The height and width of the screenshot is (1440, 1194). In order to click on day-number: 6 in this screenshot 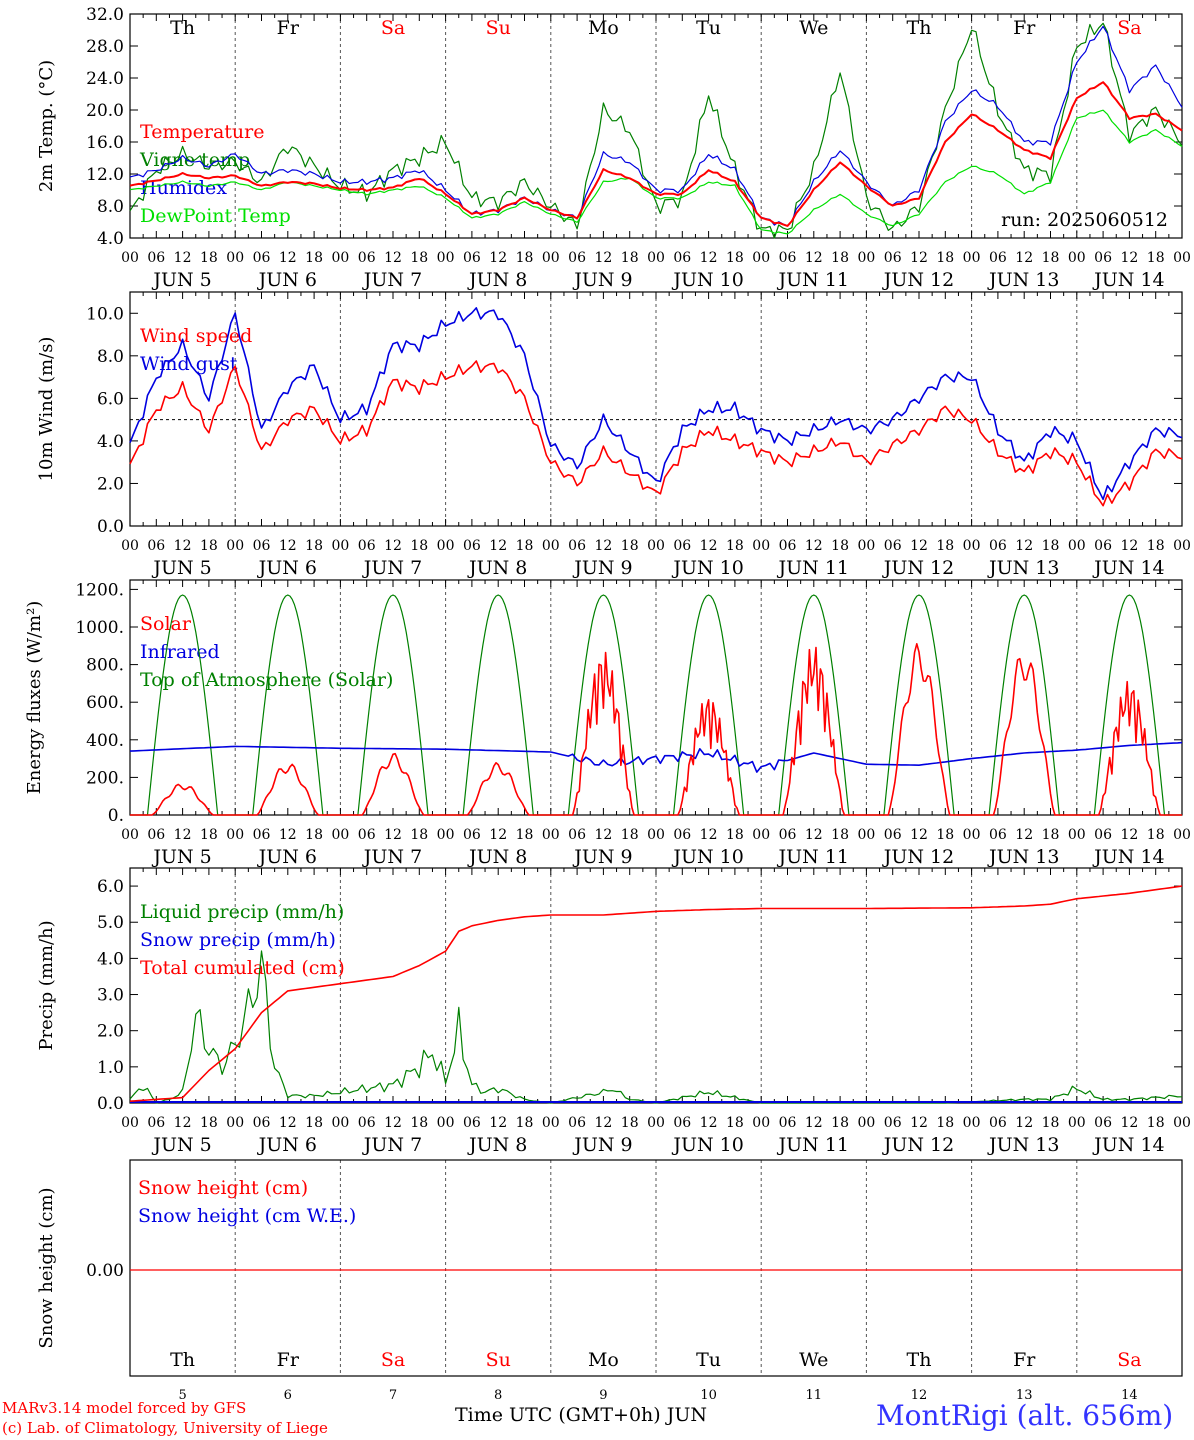, I will do `click(288, 1395)`.